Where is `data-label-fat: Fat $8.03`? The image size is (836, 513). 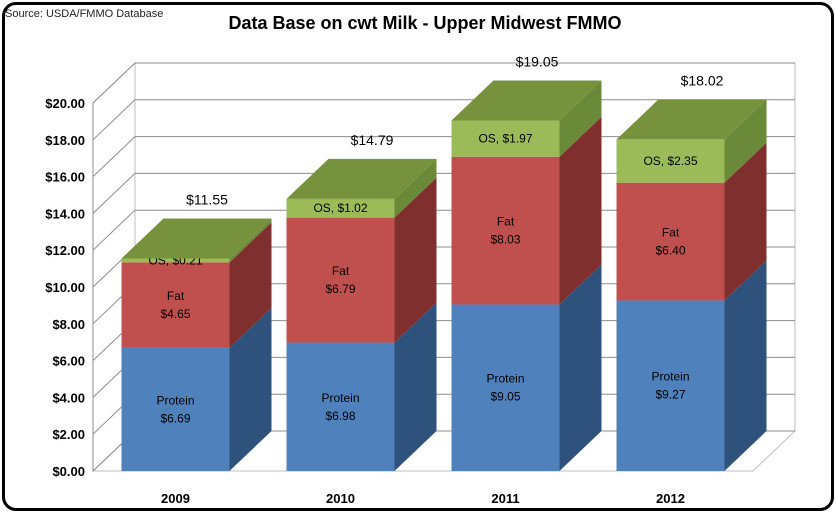
data-label-fat: Fat $8.03 is located at coordinates (505, 231).